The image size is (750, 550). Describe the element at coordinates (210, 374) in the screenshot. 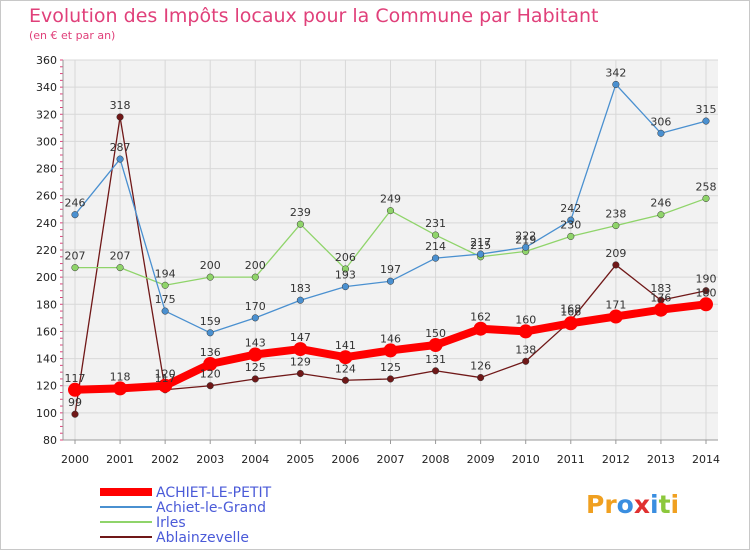

I see `data-label: 120` at that location.